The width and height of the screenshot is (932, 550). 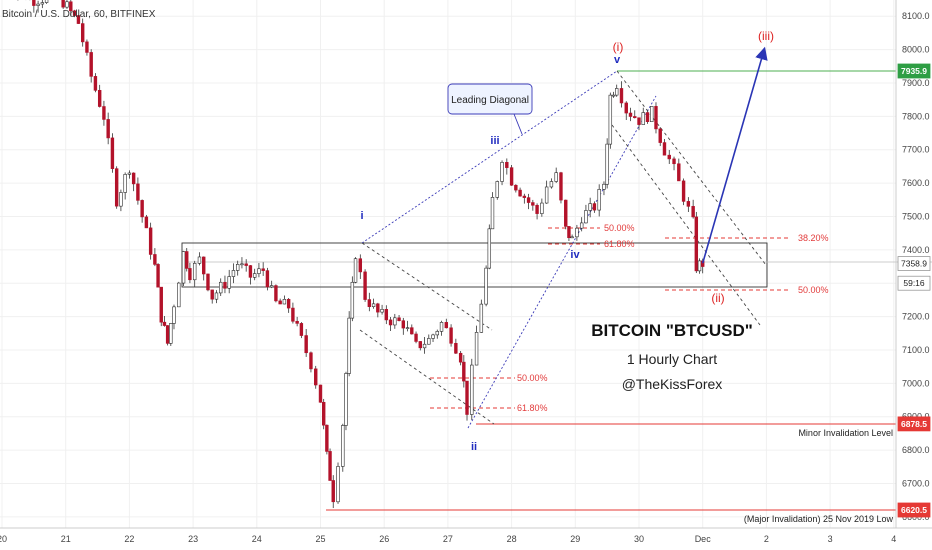 I want to click on x-tick-label: 4, so click(x=893, y=539).